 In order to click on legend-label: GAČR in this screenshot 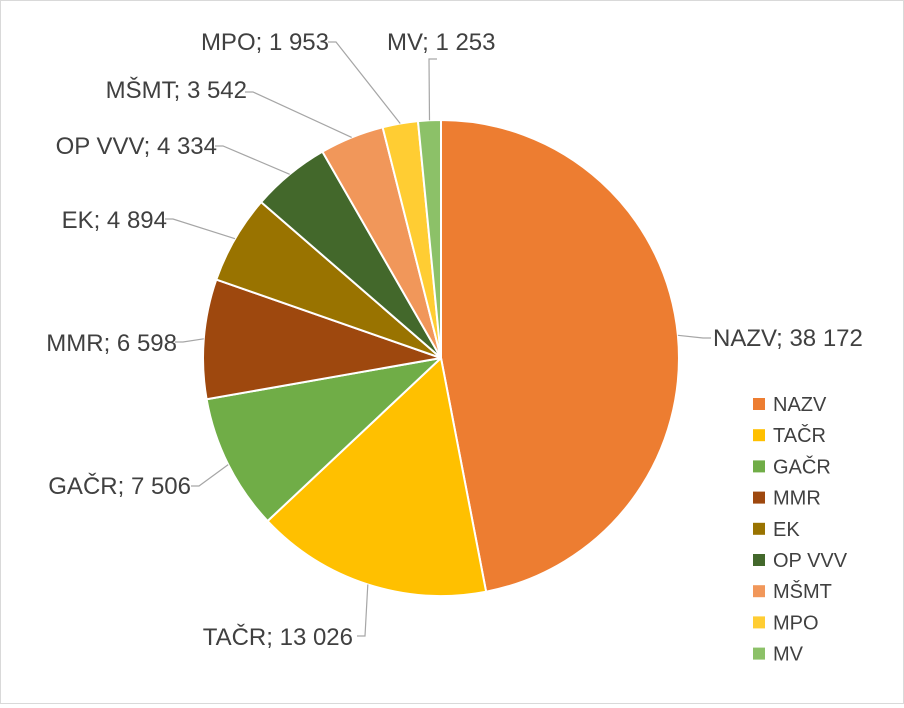, I will do `click(802, 466)`.